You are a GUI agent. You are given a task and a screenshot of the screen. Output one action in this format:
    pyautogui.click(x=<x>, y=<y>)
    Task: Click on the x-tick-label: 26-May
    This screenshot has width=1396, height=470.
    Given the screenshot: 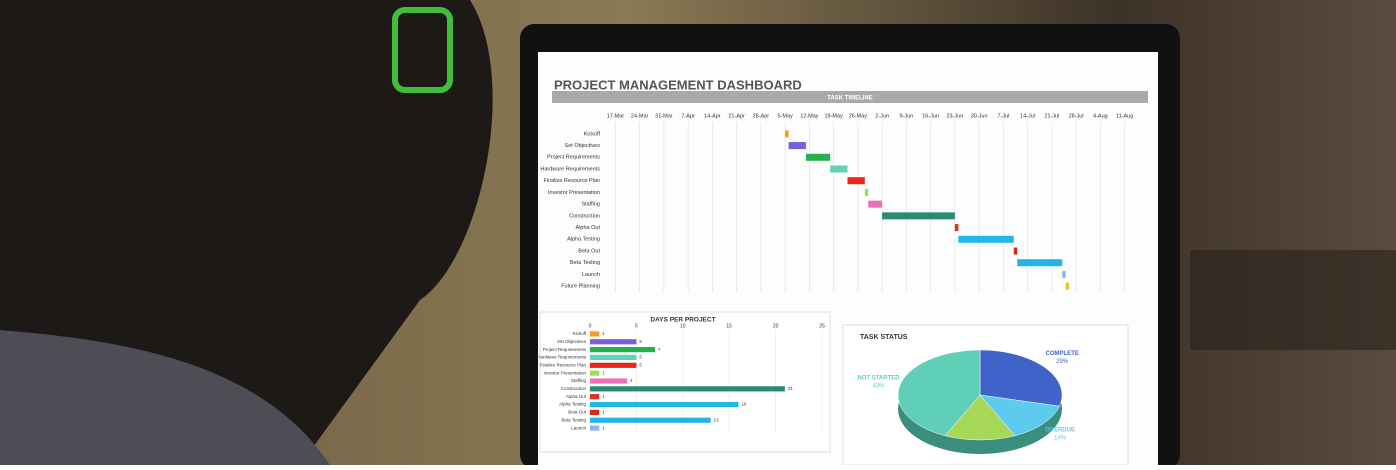 What is the action you would take?
    pyautogui.click(x=858, y=116)
    